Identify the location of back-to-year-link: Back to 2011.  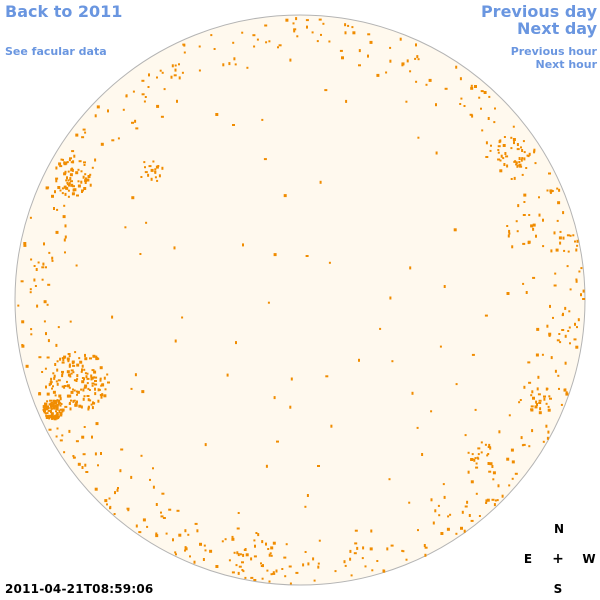
(64, 11).